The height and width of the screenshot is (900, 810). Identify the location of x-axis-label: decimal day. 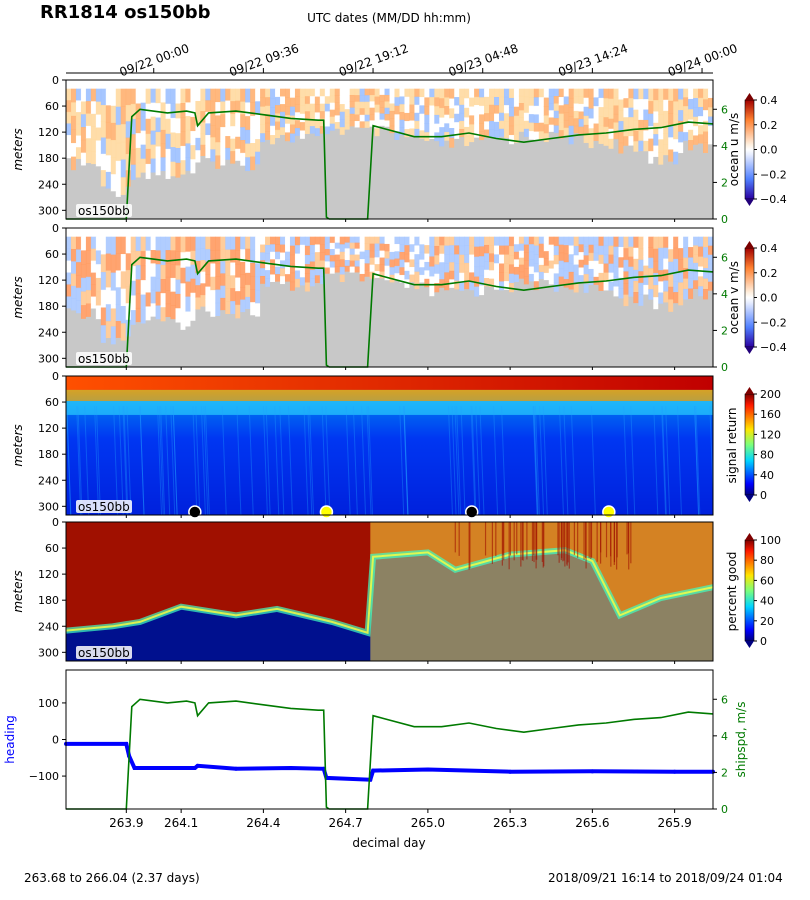
(388, 843).